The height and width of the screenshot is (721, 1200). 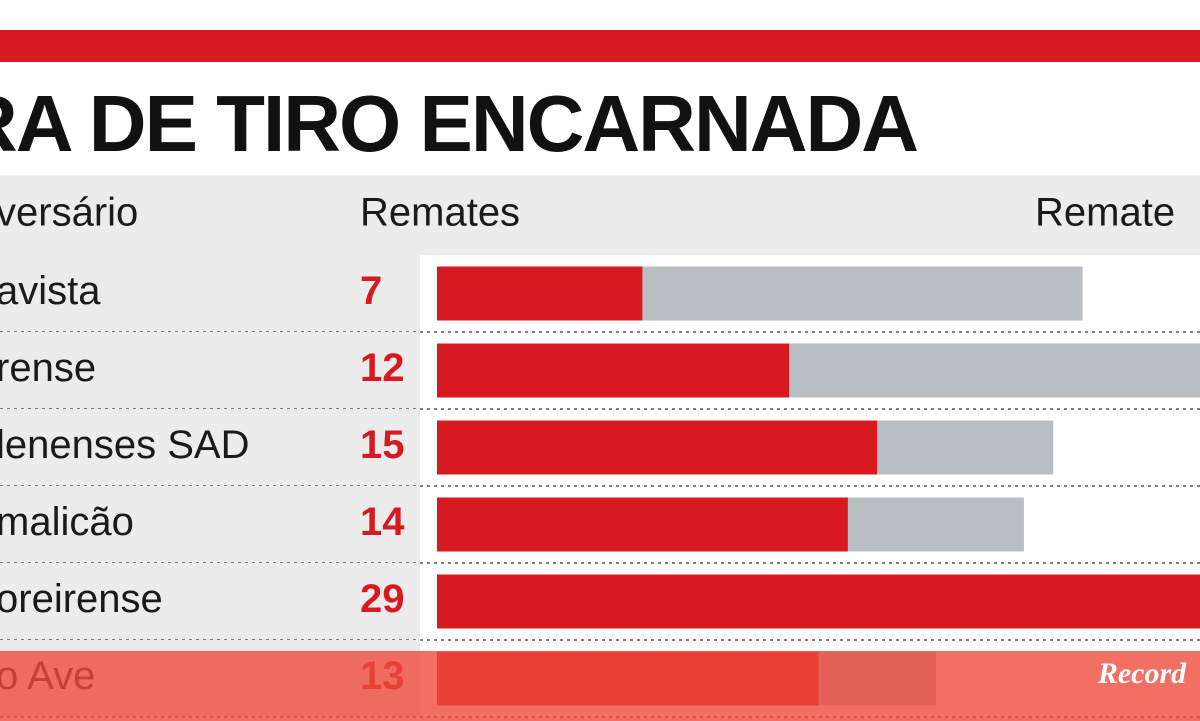 I want to click on top-band, so click(x=600, y=46).